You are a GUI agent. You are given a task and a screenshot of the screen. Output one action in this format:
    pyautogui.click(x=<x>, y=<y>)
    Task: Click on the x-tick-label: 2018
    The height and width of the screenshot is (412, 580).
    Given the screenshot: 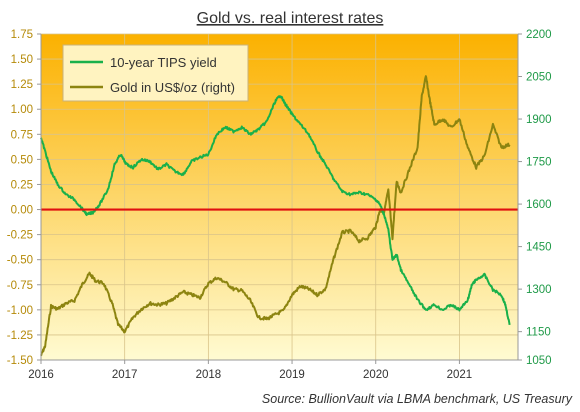 What is the action you would take?
    pyautogui.click(x=209, y=375)
    